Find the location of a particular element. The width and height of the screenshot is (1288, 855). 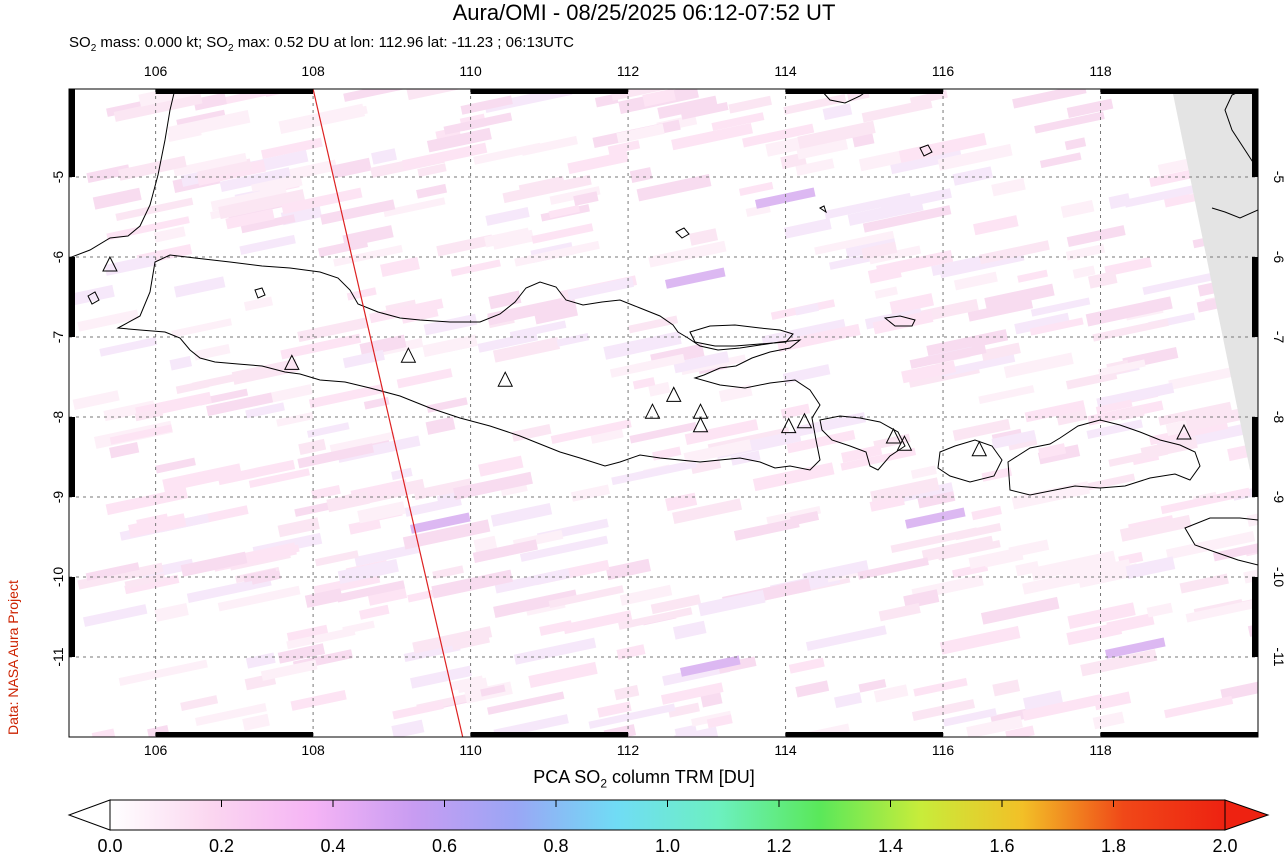

lat-tick-label-right: -8 is located at coordinates (1279, 417).